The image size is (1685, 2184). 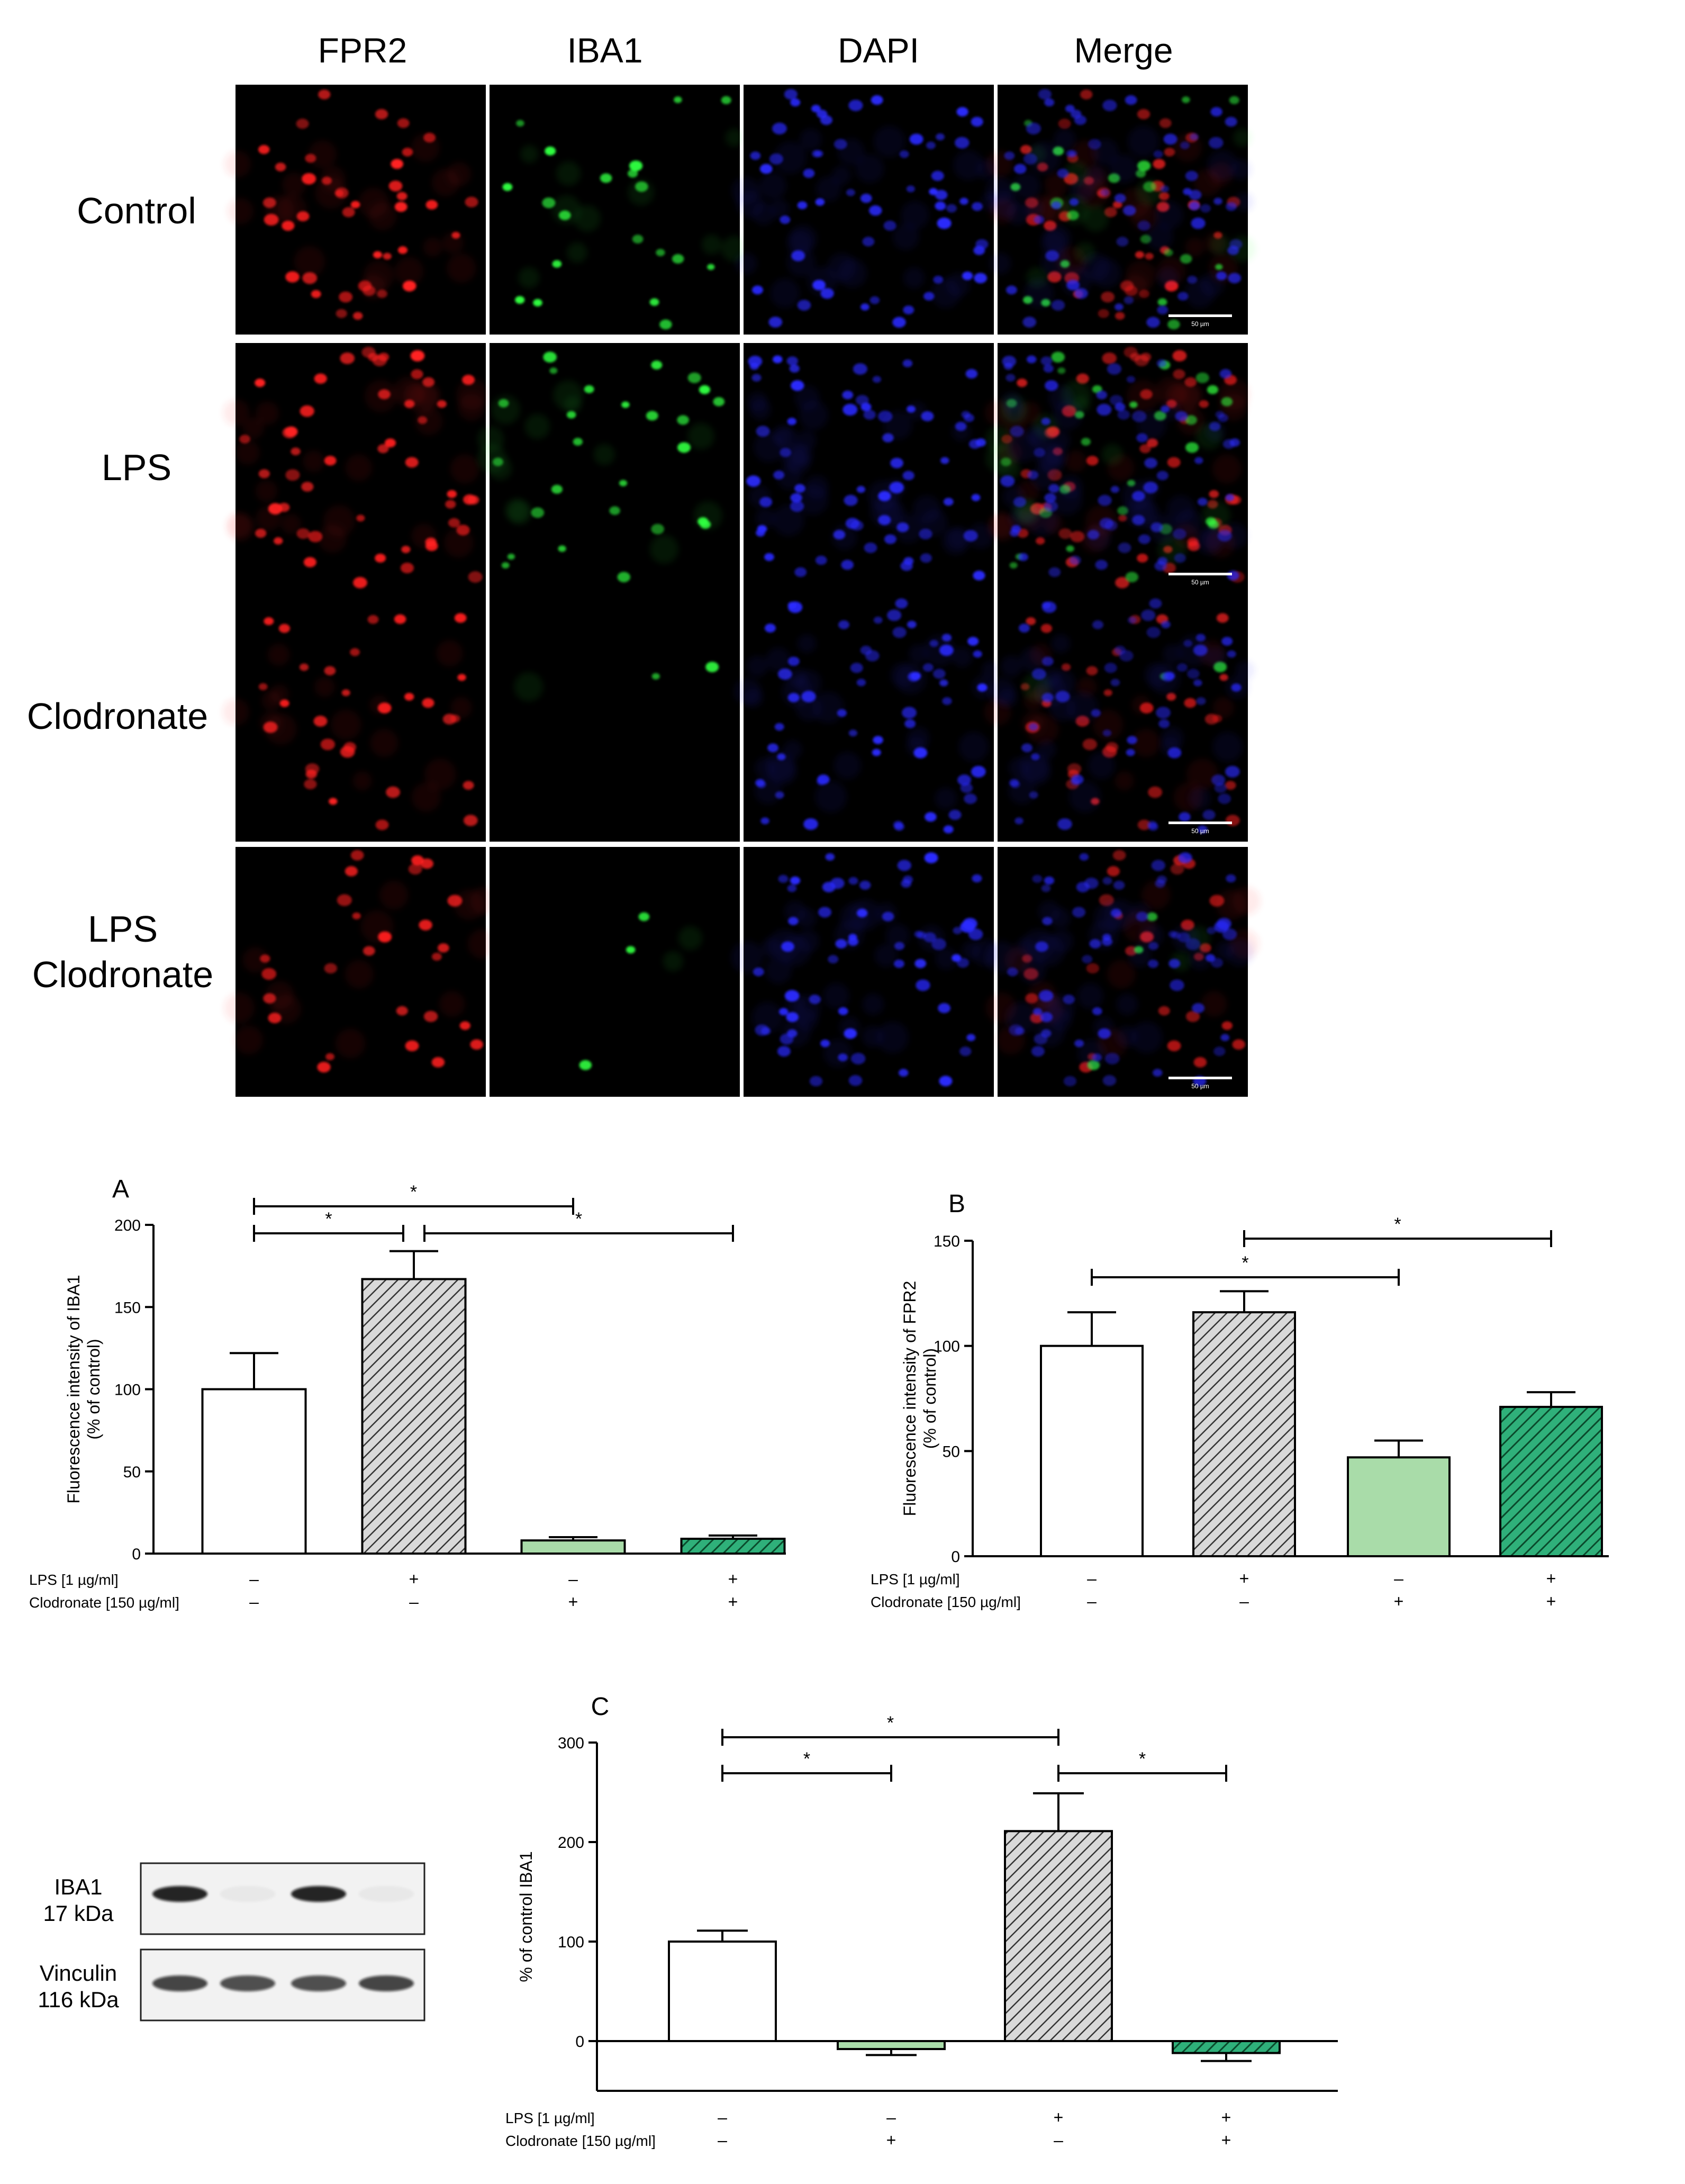 What do you see at coordinates (350, 217) in the screenshot?
I see `fpr2-haze` at bounding box center [350, 217].